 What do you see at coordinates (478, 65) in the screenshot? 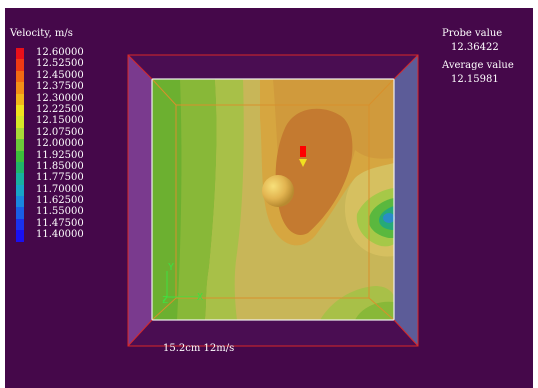
I see `average-value-label: Average value` at bounding box center [478, 65].